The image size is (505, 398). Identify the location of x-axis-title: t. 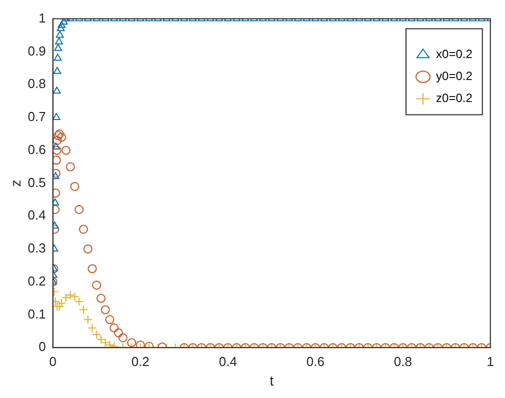
(272, 380).